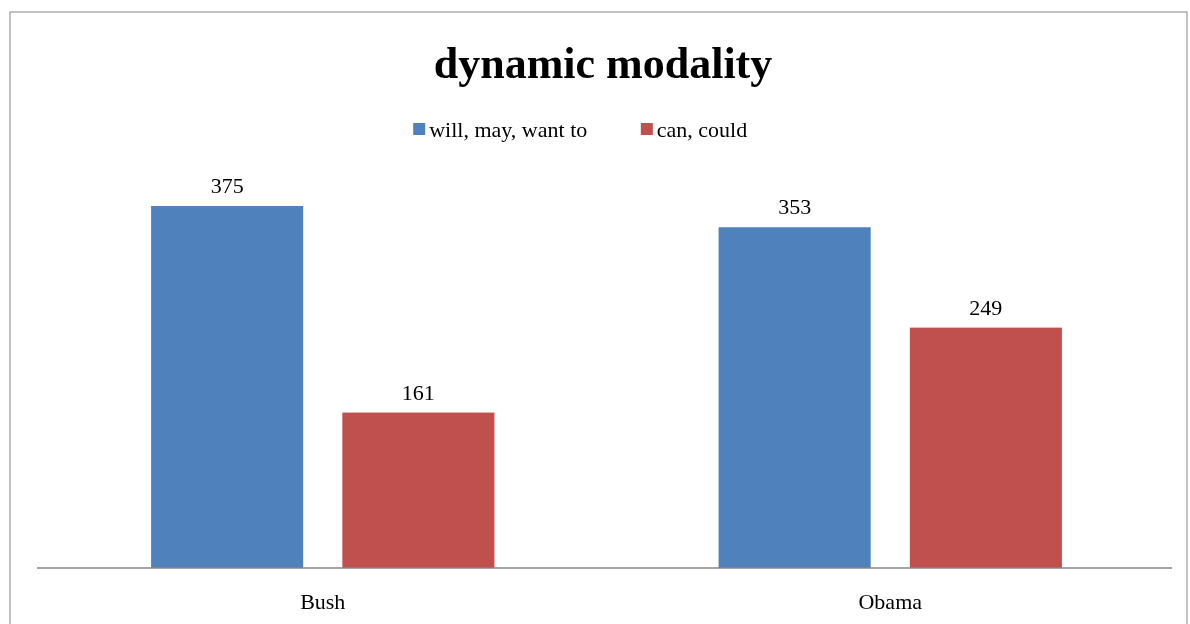 This screenshot has width=1190, height=624. I want to click on data-label: 249, so click(986, 307).